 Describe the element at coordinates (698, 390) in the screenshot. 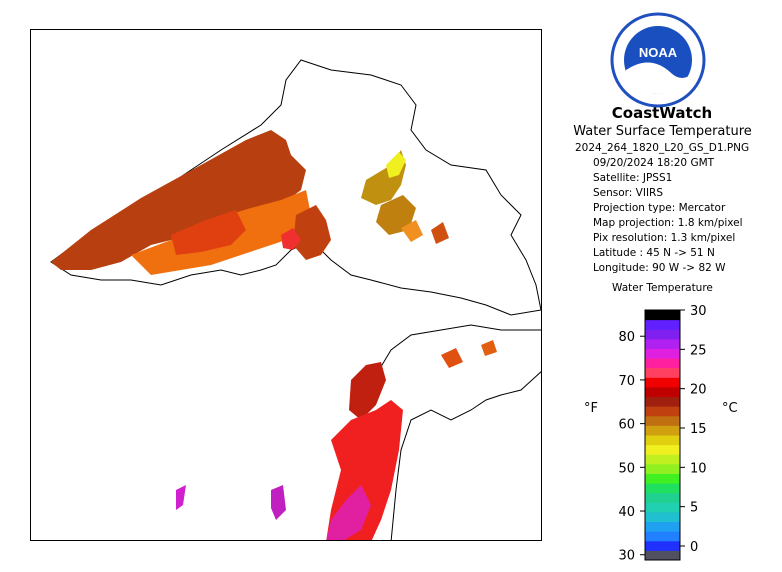

I see `celsius-tick-label: 20` at that location.